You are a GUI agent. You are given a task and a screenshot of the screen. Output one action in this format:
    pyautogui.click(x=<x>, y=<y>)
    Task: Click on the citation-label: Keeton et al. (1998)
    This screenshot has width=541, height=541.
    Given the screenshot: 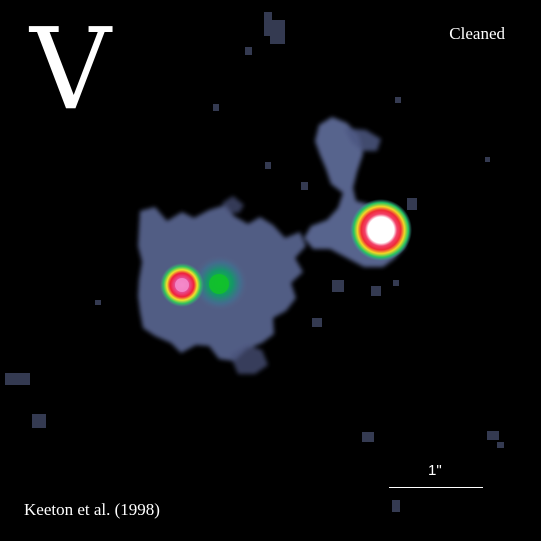 What is the action you would take?
    pyautogui.click(x=92, y=509)
    